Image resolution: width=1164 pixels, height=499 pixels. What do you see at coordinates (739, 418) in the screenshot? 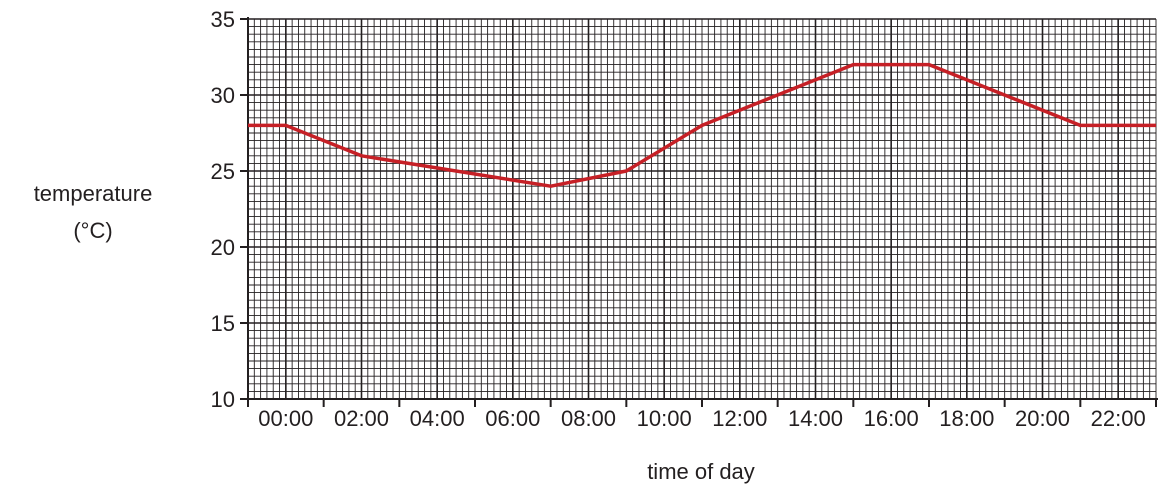
I see `x-tick-label: 12:00` at bounding box center [739, 418].